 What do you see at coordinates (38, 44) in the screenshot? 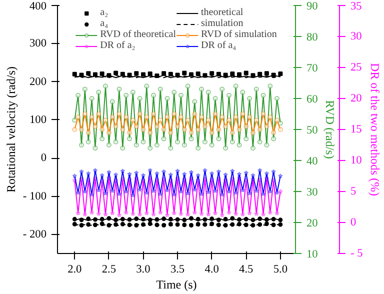
I see `y-tick-label: 300` at bounding box center [38, 44].